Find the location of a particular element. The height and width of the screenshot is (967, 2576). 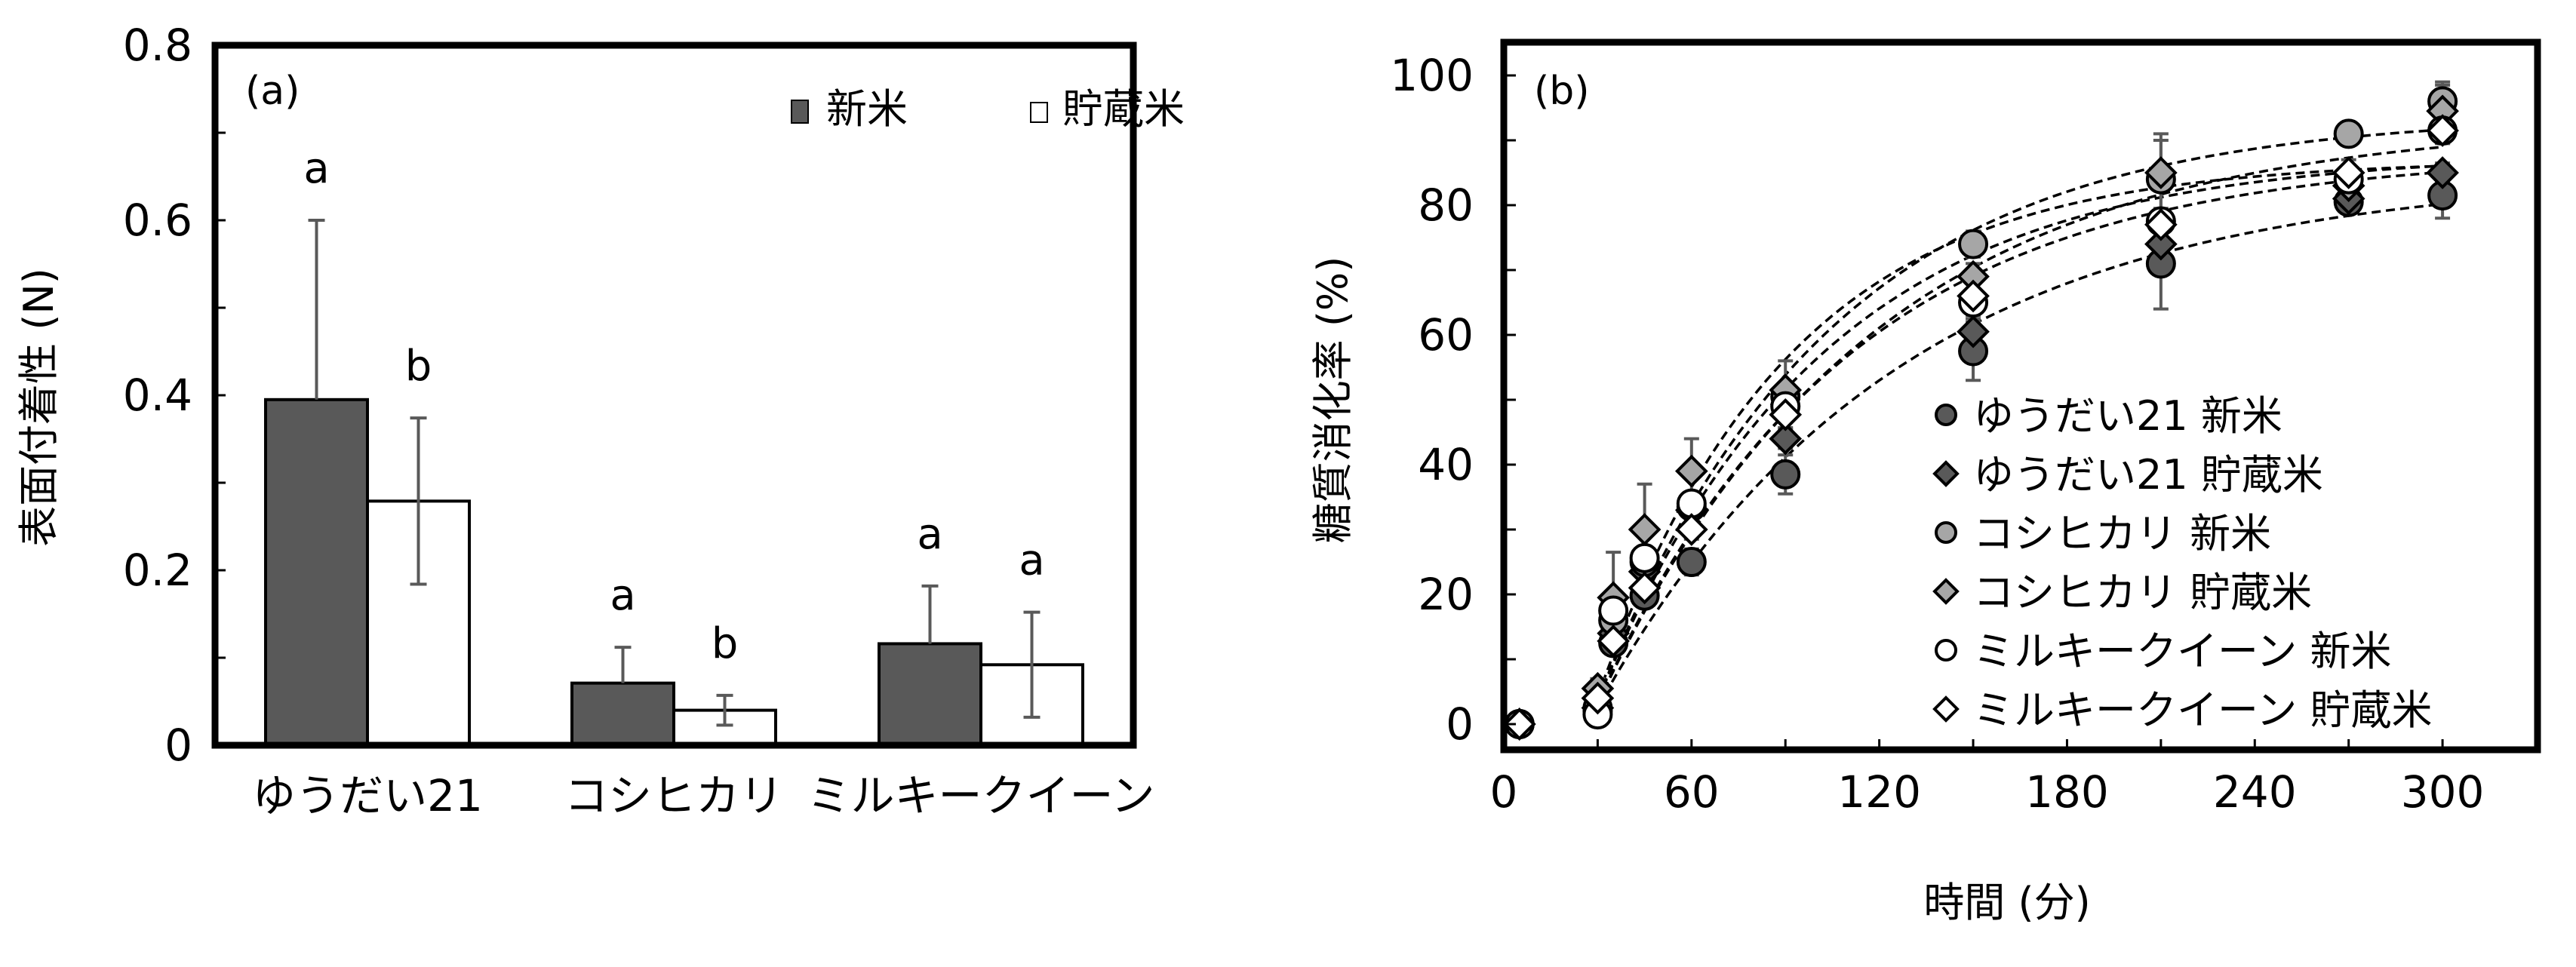

legend-swatch-new-rice is located at coordinates (800, 112).